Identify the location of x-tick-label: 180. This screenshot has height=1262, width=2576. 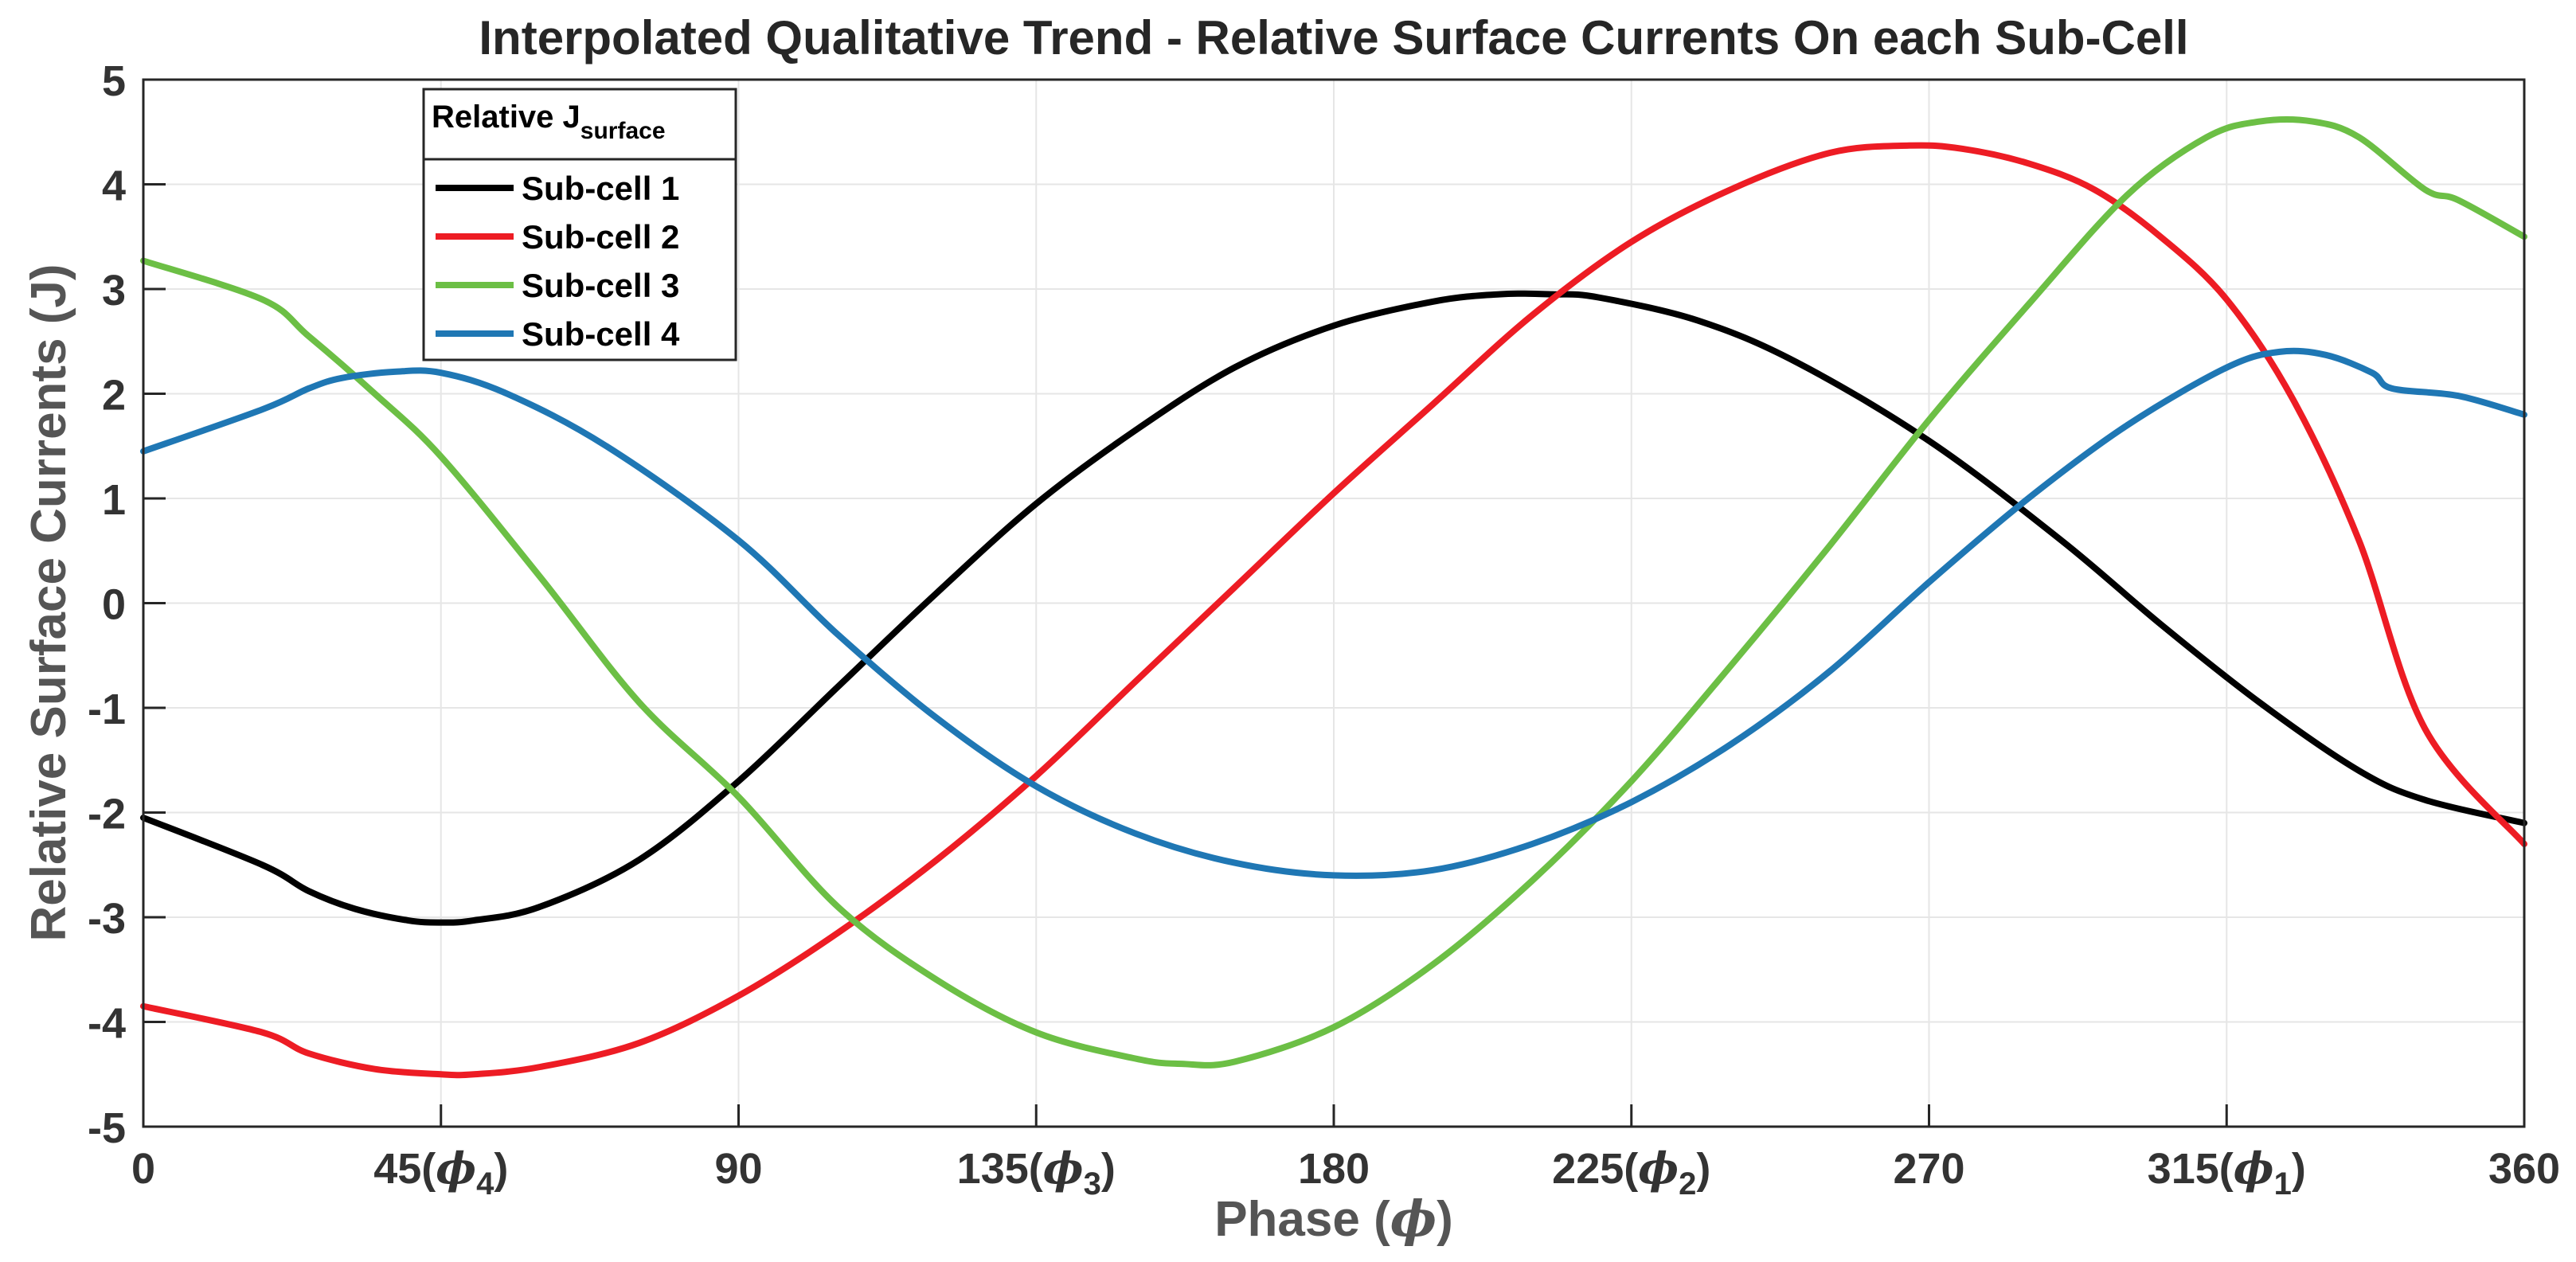
(1334, 1169).